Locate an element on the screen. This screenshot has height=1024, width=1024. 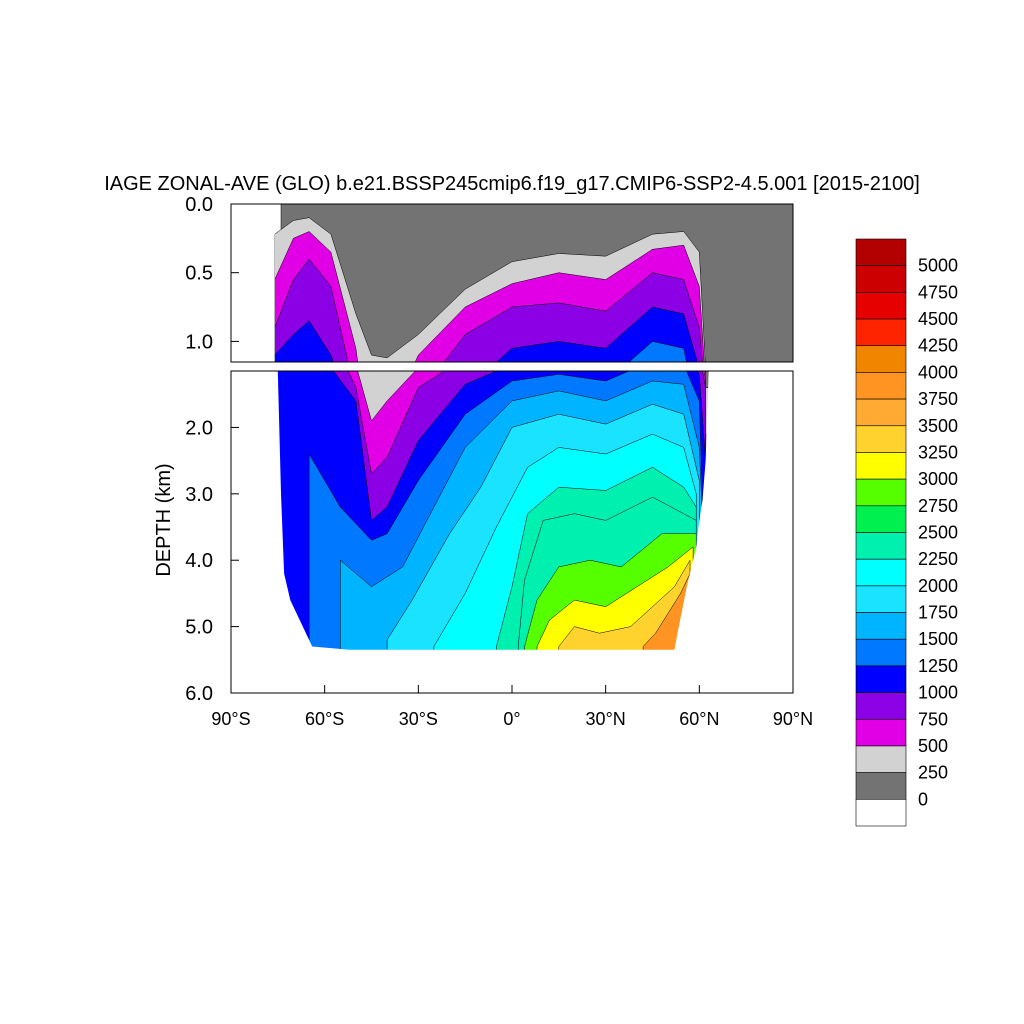
colorbar-level-label: 2500 is located at coordinates (938, 533).